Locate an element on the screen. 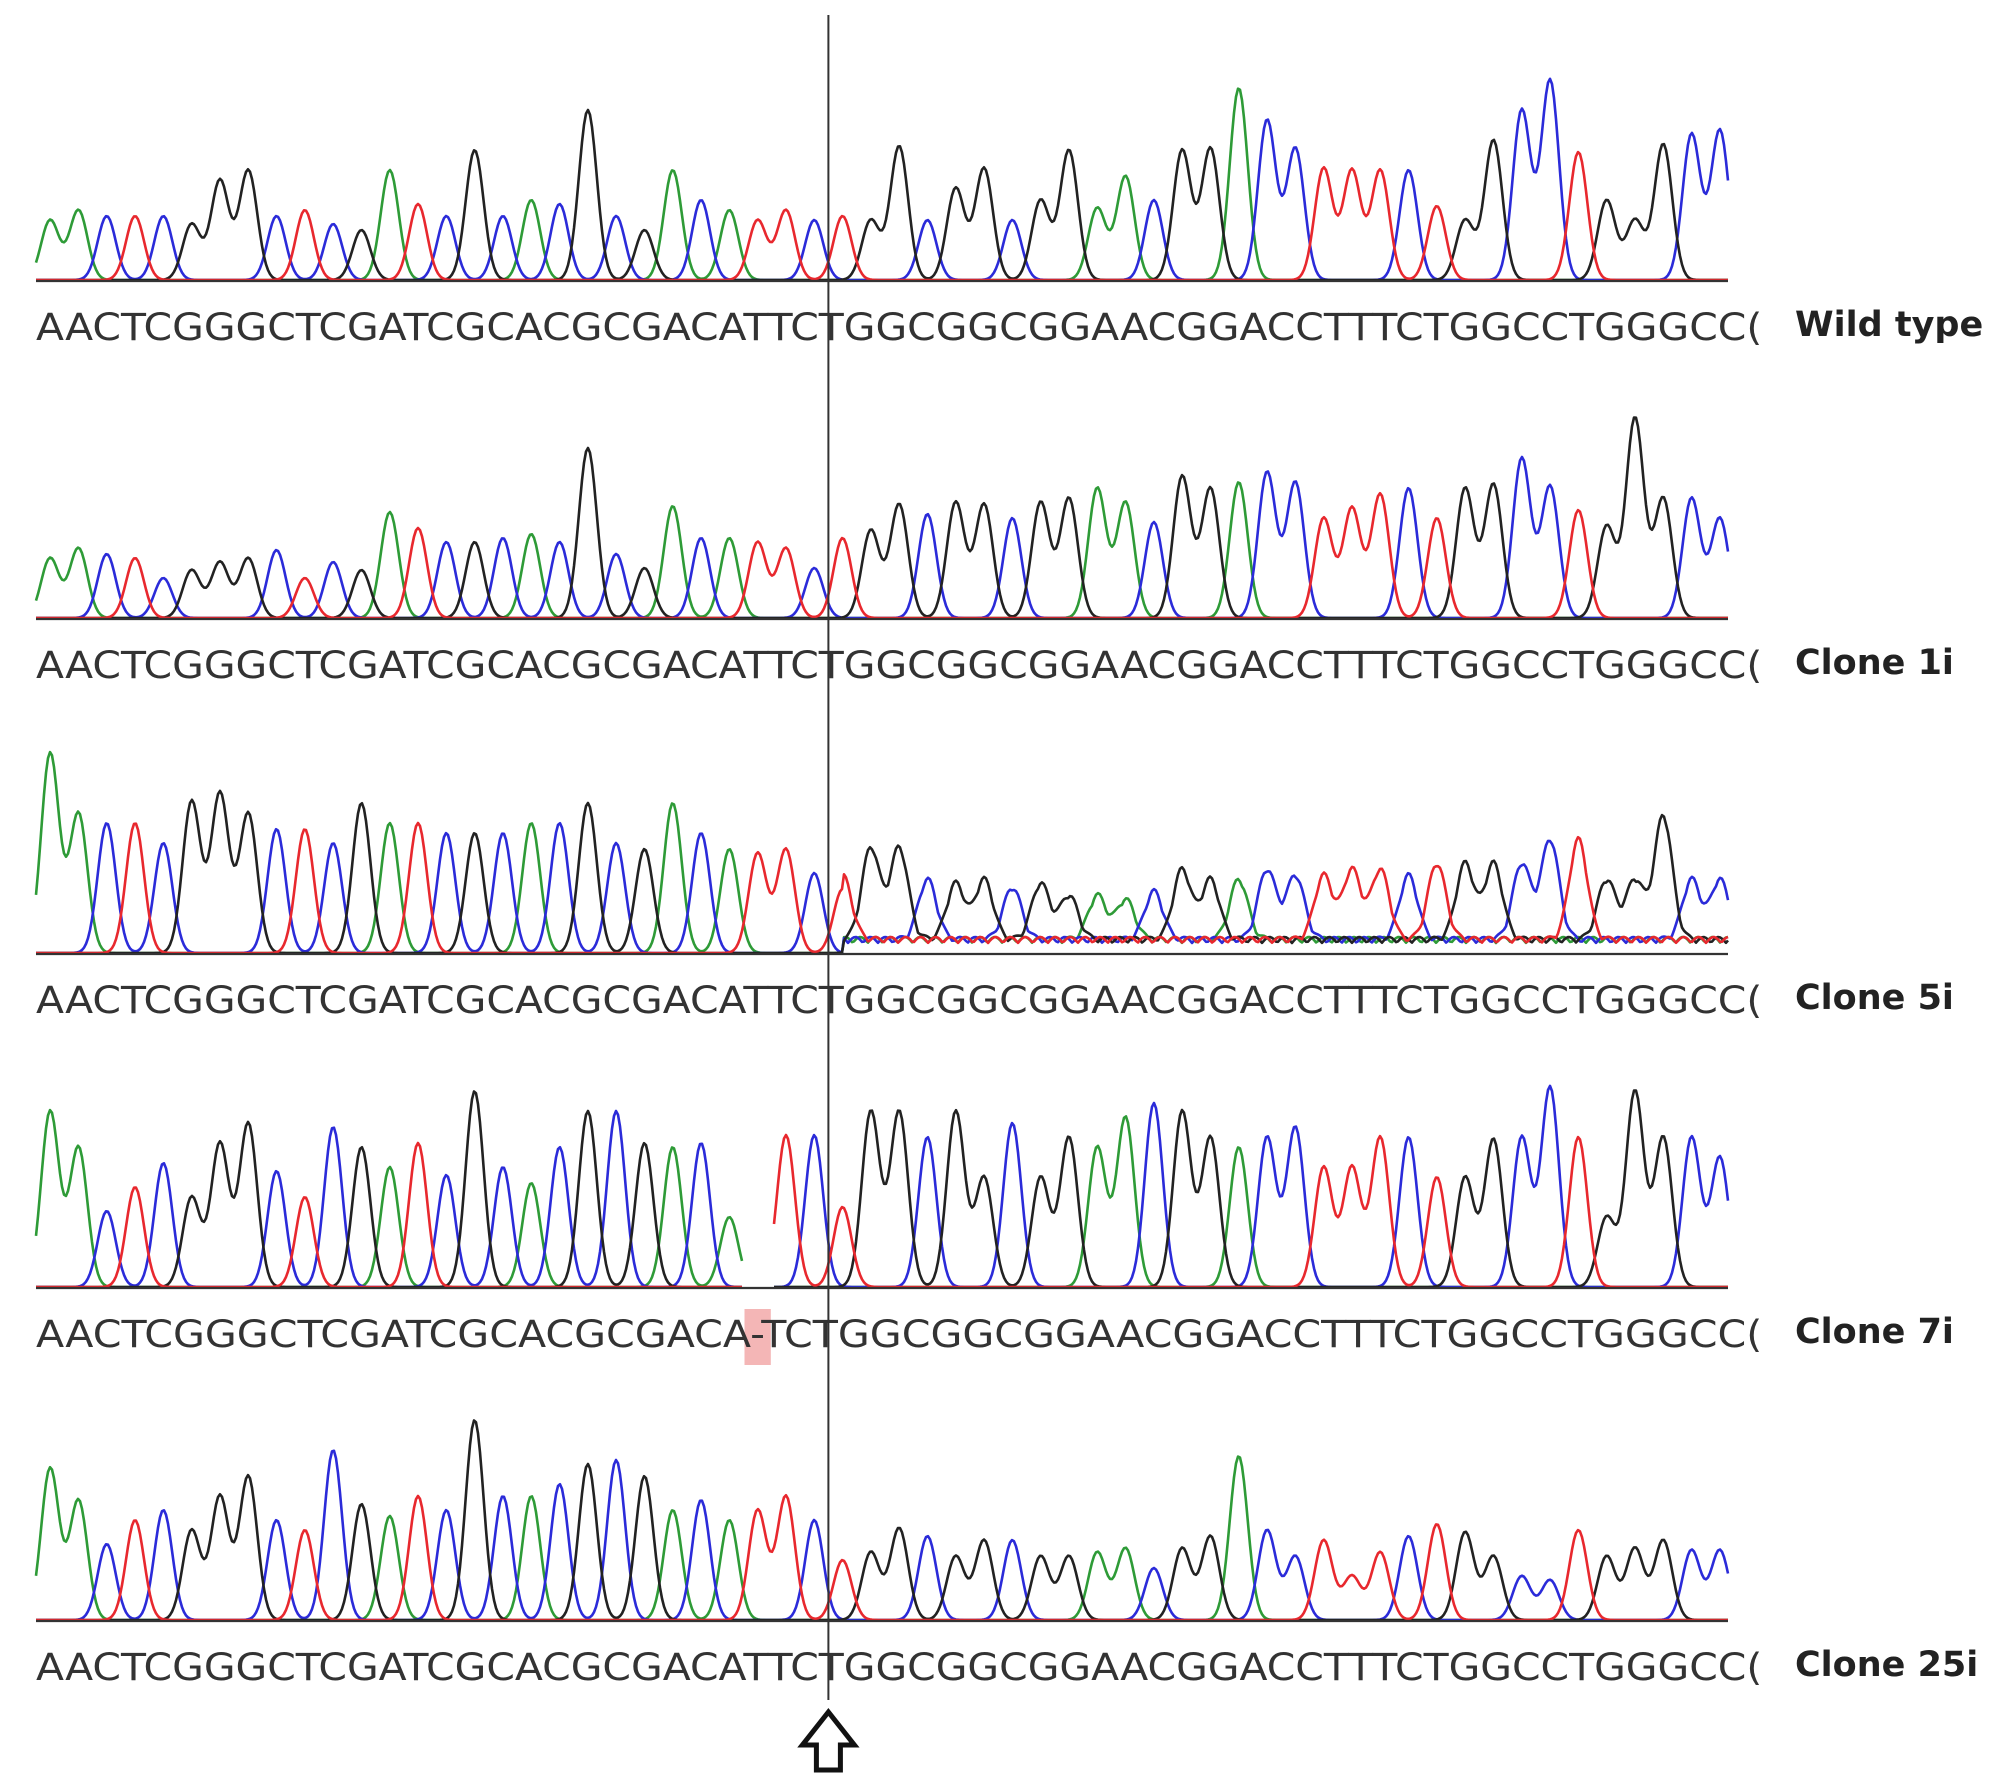 The width and height of the screenshot is (2000, 1787). panel-label: Clone 7i is located at coordinates (1874, 1332).